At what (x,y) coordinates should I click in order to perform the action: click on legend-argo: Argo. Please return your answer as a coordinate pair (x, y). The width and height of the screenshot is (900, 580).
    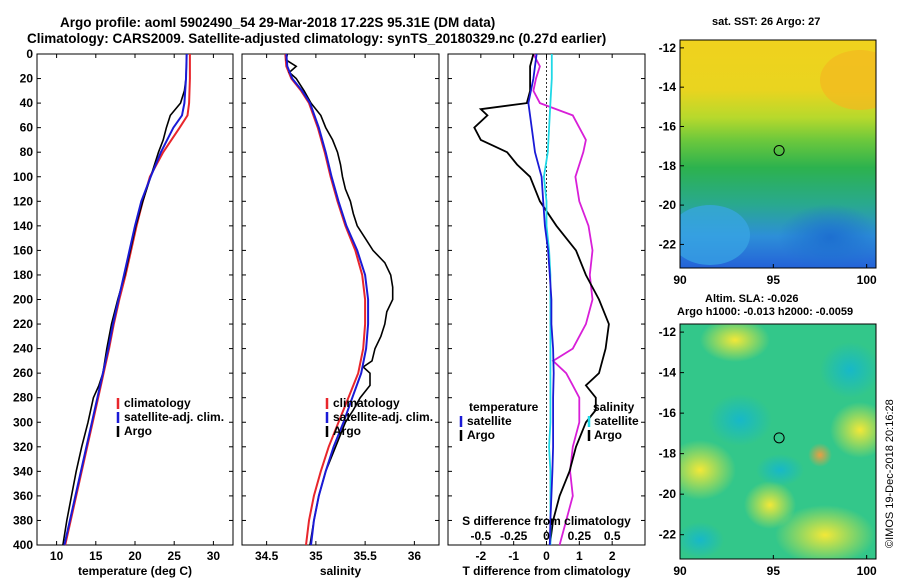
    Looking at the image, I should click on (347, 431).